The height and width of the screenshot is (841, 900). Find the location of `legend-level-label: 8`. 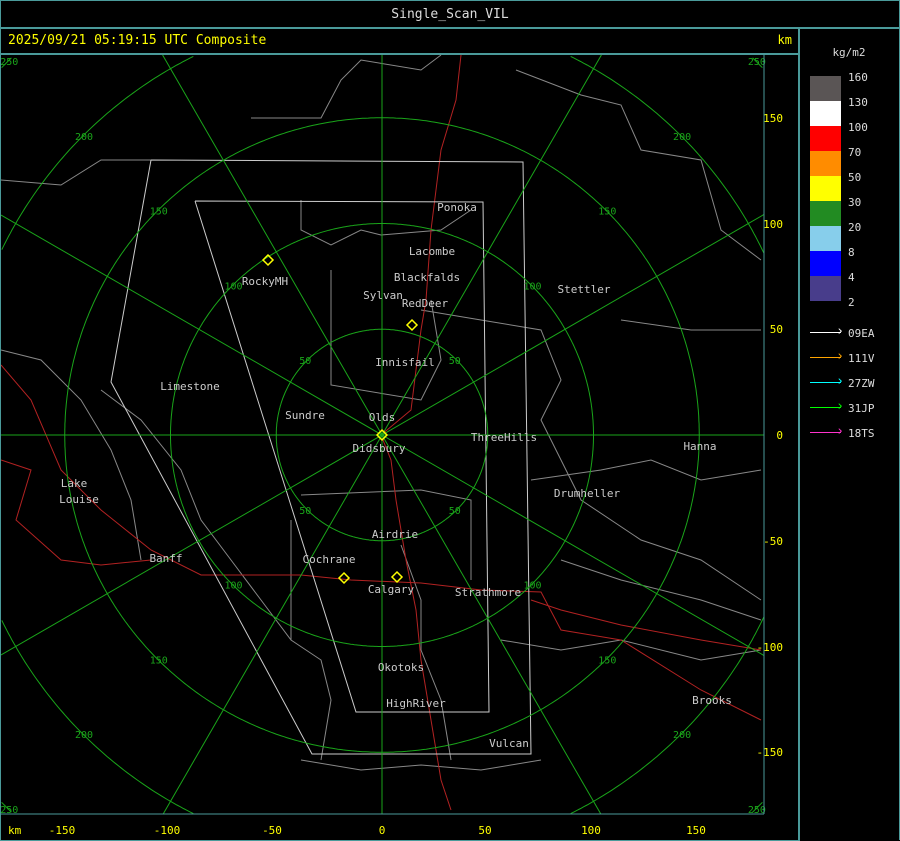

legend-level-label: 8 is located at coordinates (851, 252).